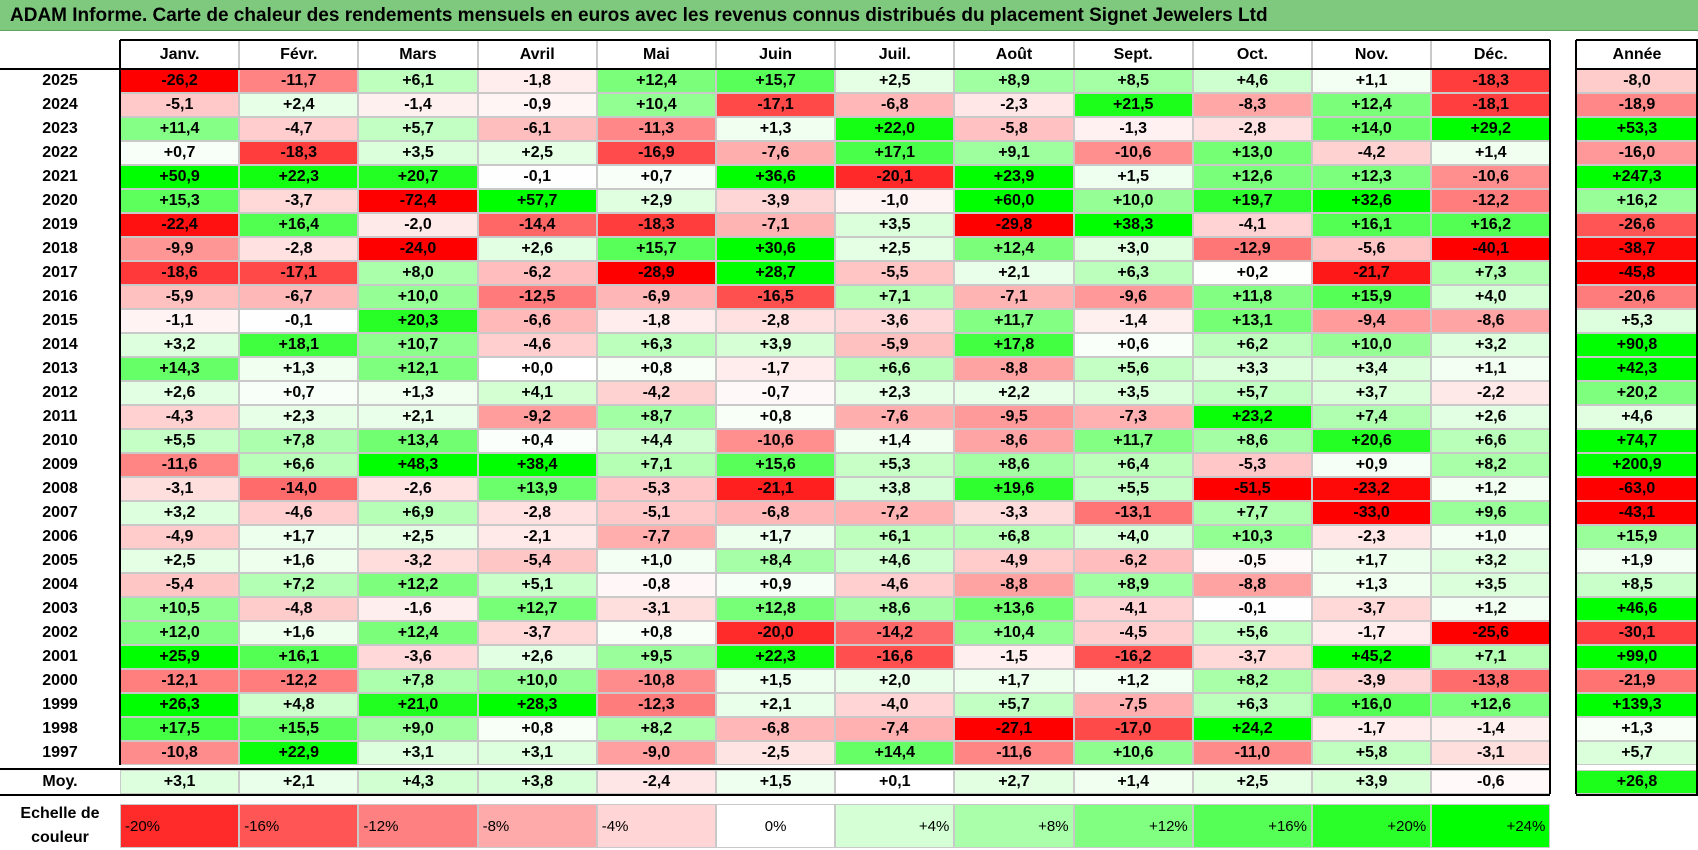 The image size is (1698, 850). I want to click on heatmap-cell: +2,5, so click(537, 153).